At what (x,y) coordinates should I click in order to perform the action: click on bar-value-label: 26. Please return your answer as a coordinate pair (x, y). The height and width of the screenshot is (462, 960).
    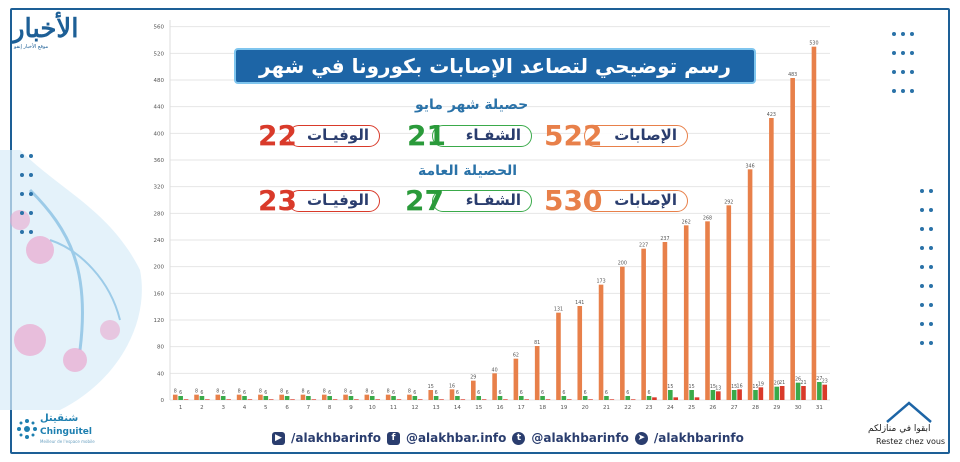
    Looking at the image, I should click on (798, 380).